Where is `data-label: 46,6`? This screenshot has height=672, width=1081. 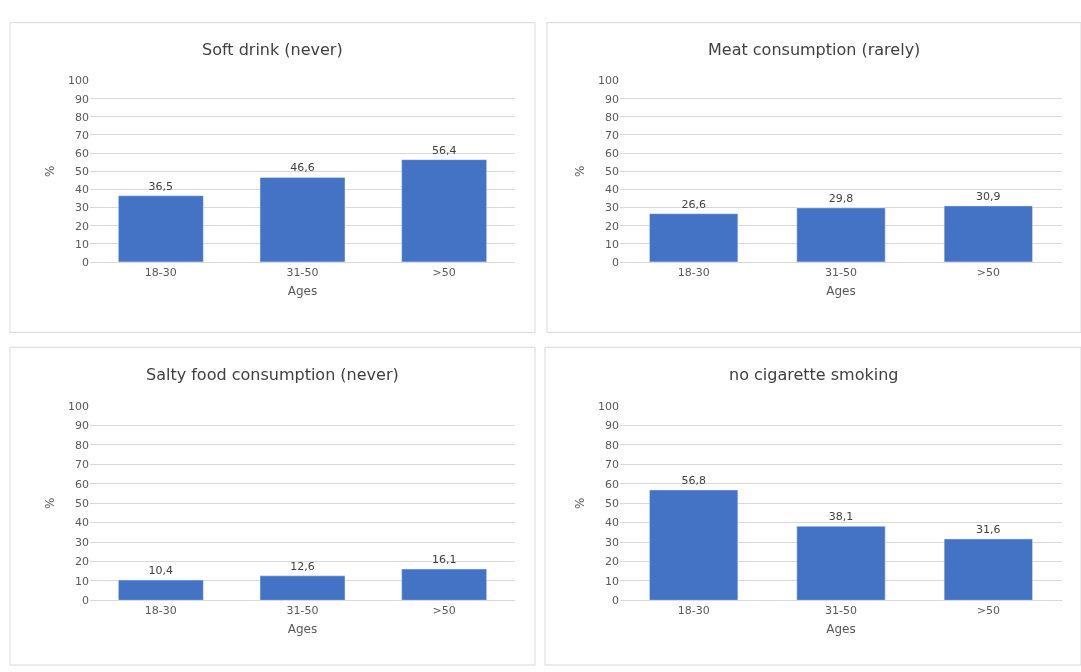
data-label: 46,6 is located at coordinates (302, 168).